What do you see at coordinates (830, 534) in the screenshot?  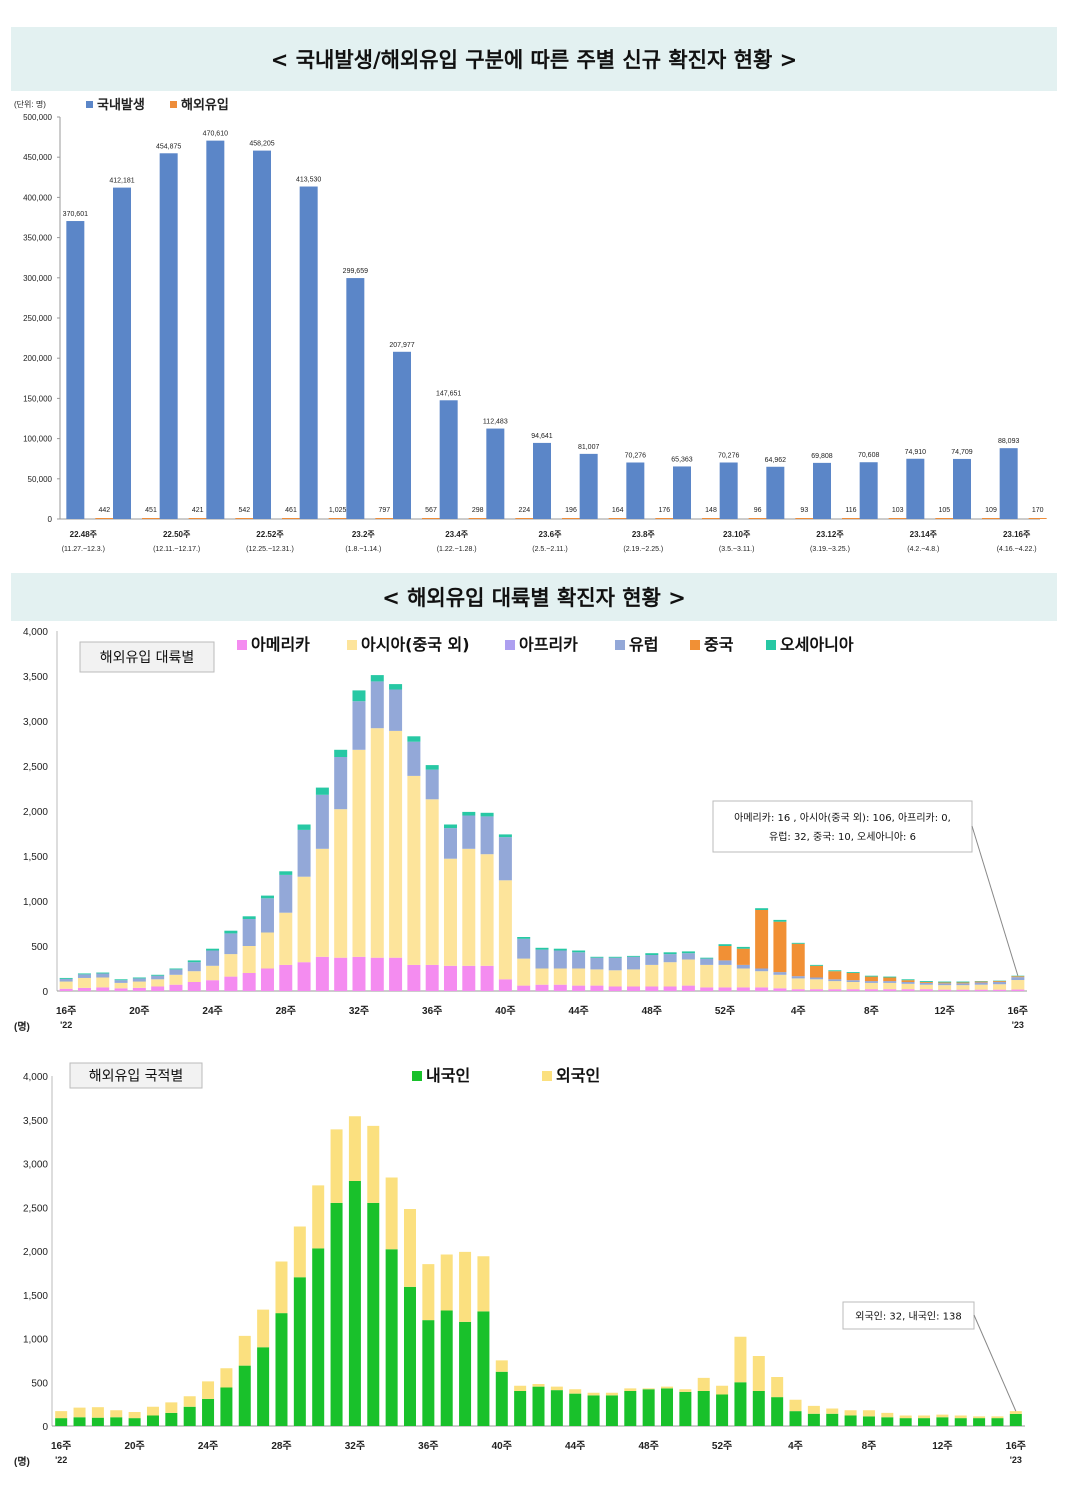 I see `x-tick-week: 23.12주` at bounding box center [830, 534].